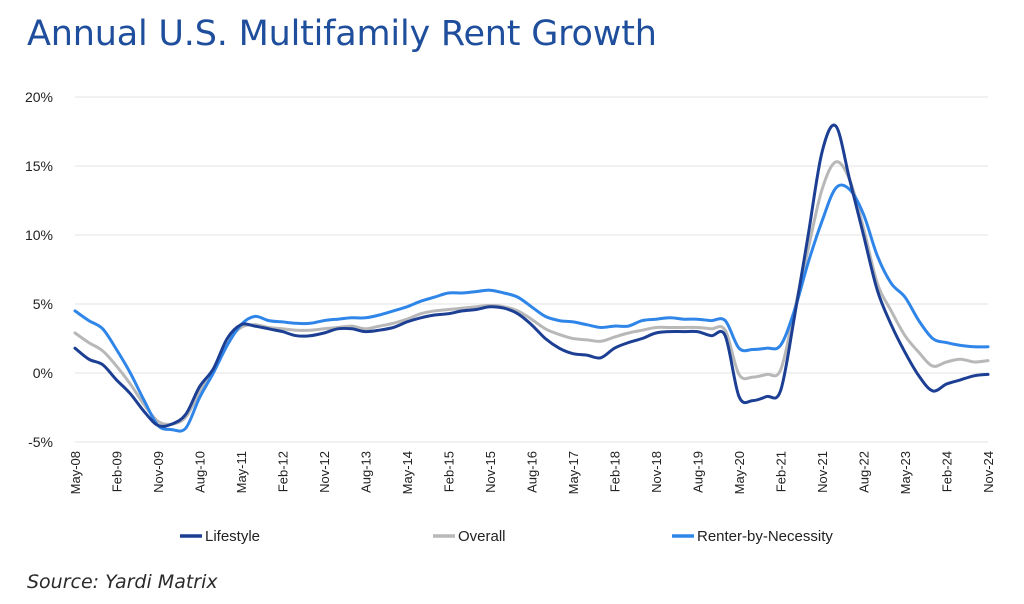 Image resolution: width=1024 pixels, height=604 pixels. I want to click on legend-item: Renter-by-Necessity, so click(752, 536).